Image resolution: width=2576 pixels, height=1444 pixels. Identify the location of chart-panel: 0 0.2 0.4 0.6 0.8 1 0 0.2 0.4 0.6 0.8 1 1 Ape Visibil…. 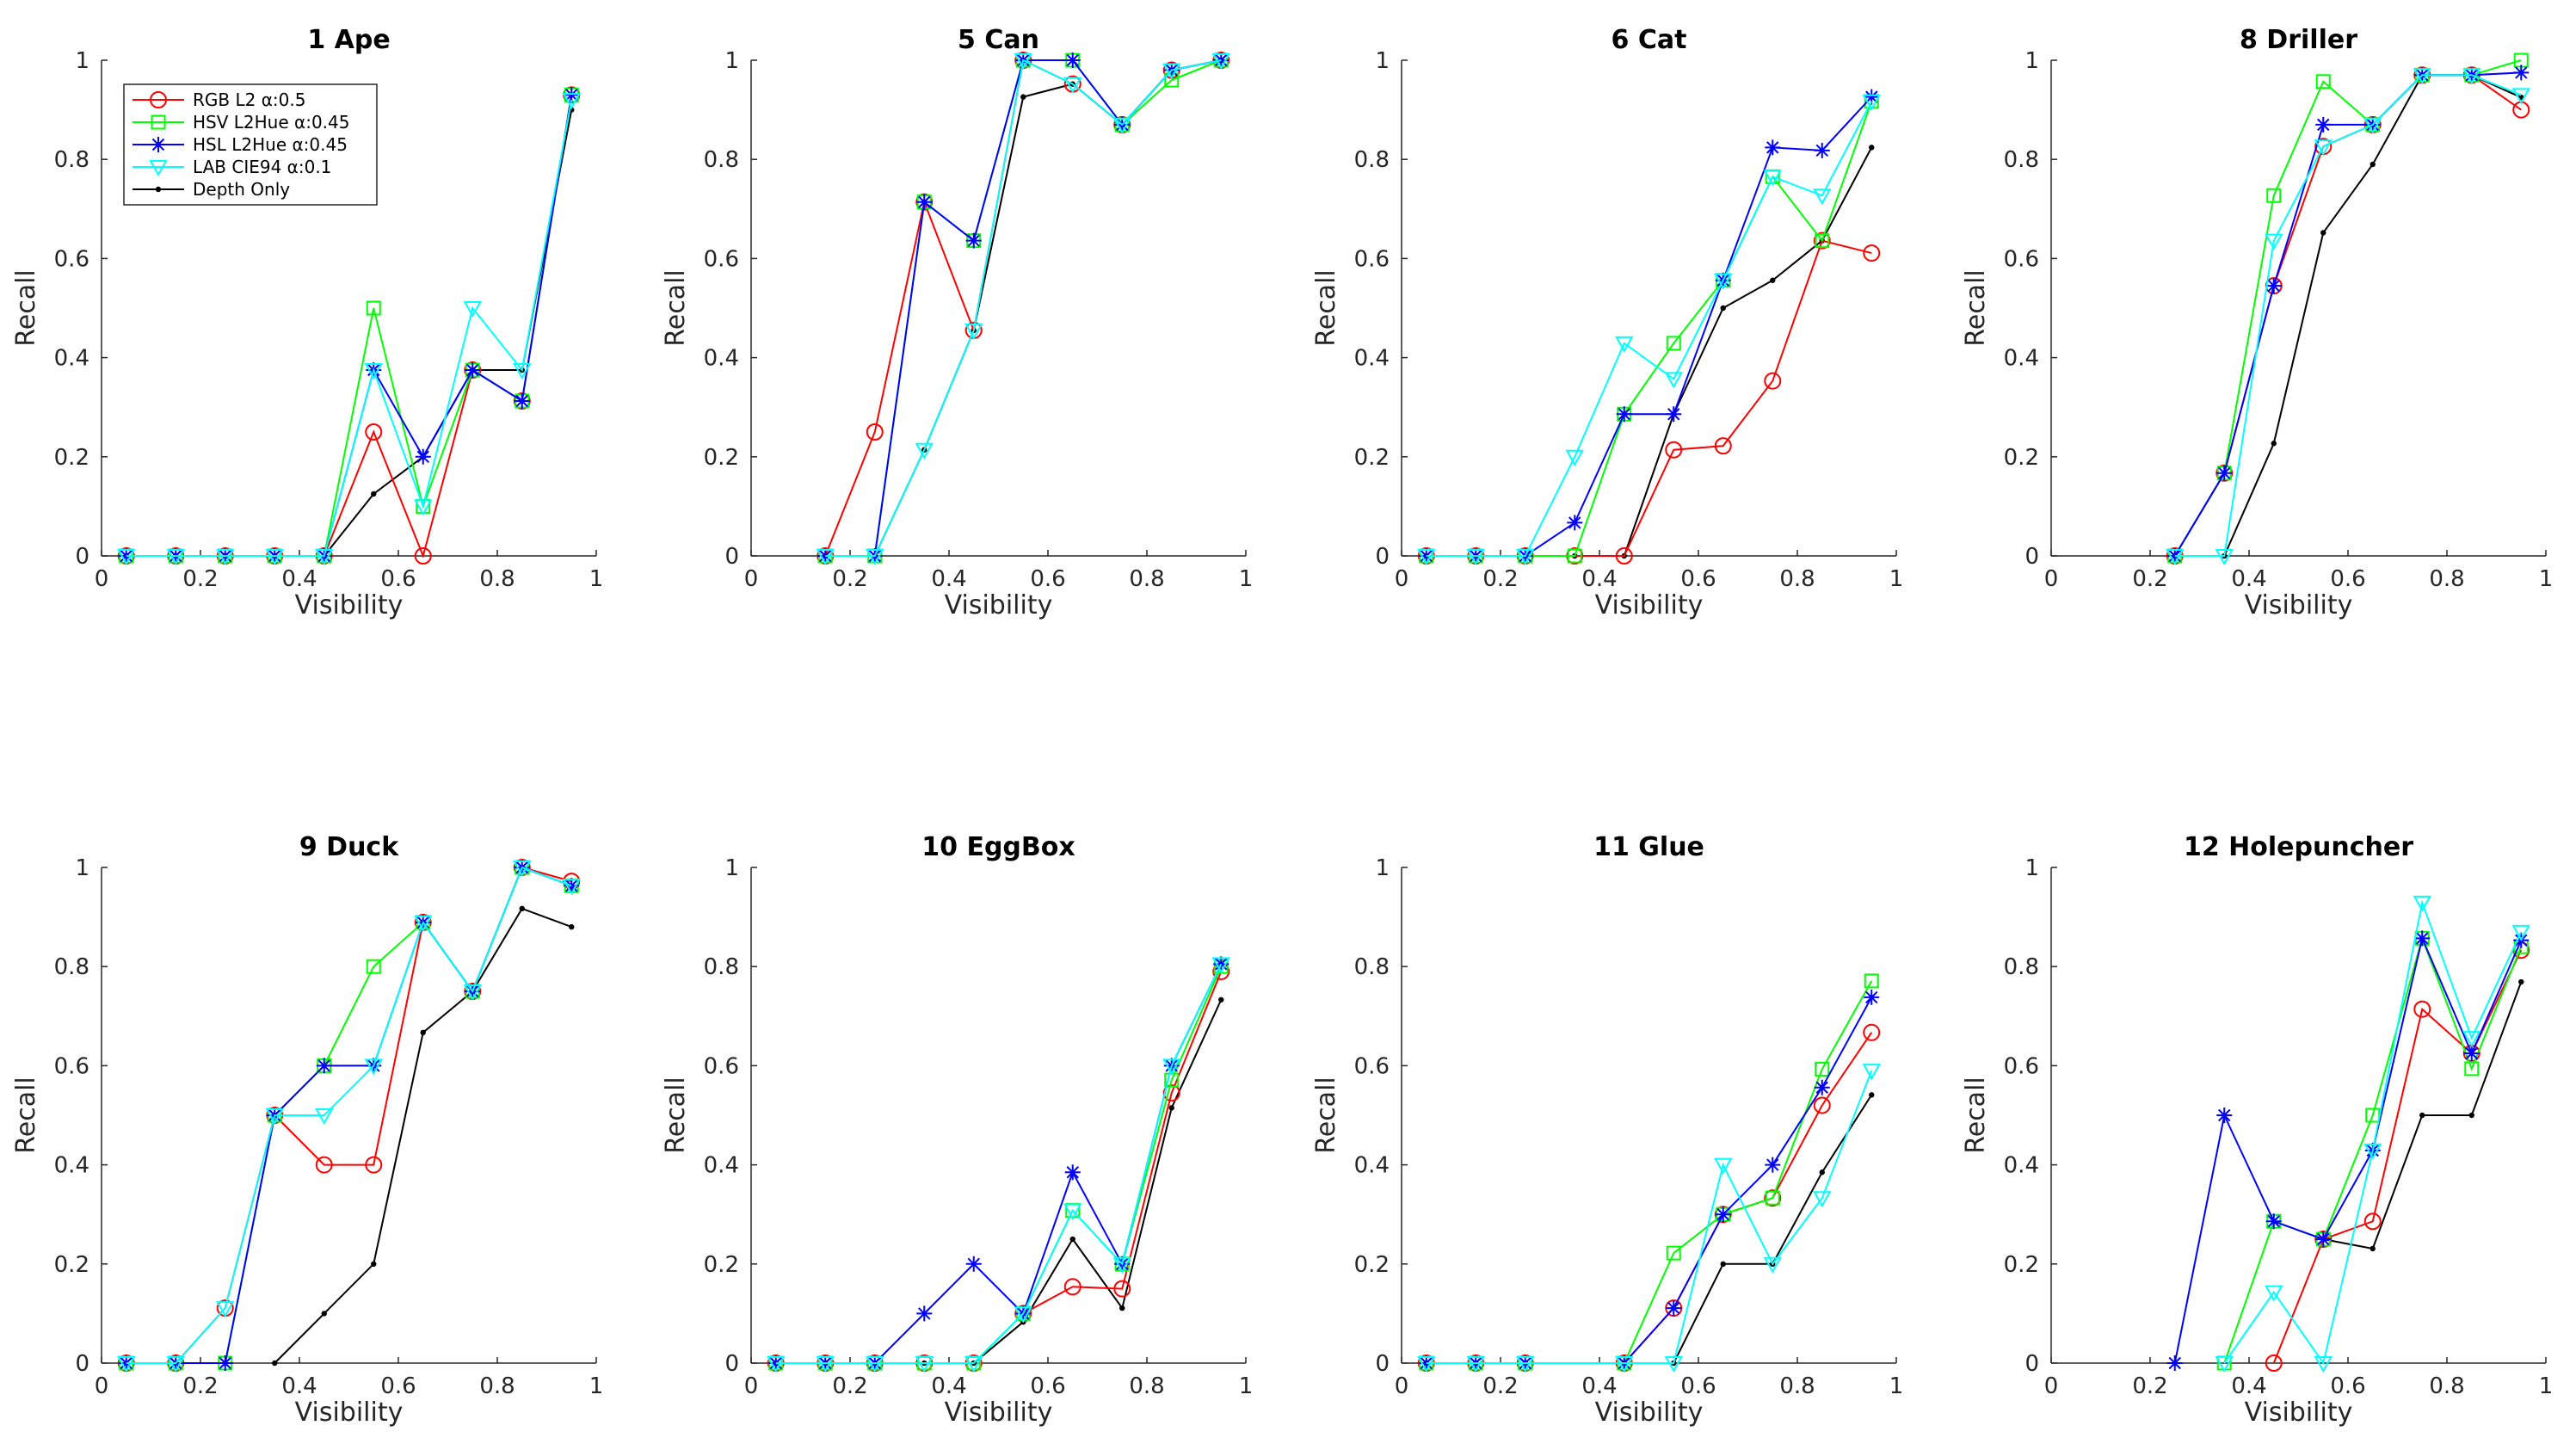
(307, 322).